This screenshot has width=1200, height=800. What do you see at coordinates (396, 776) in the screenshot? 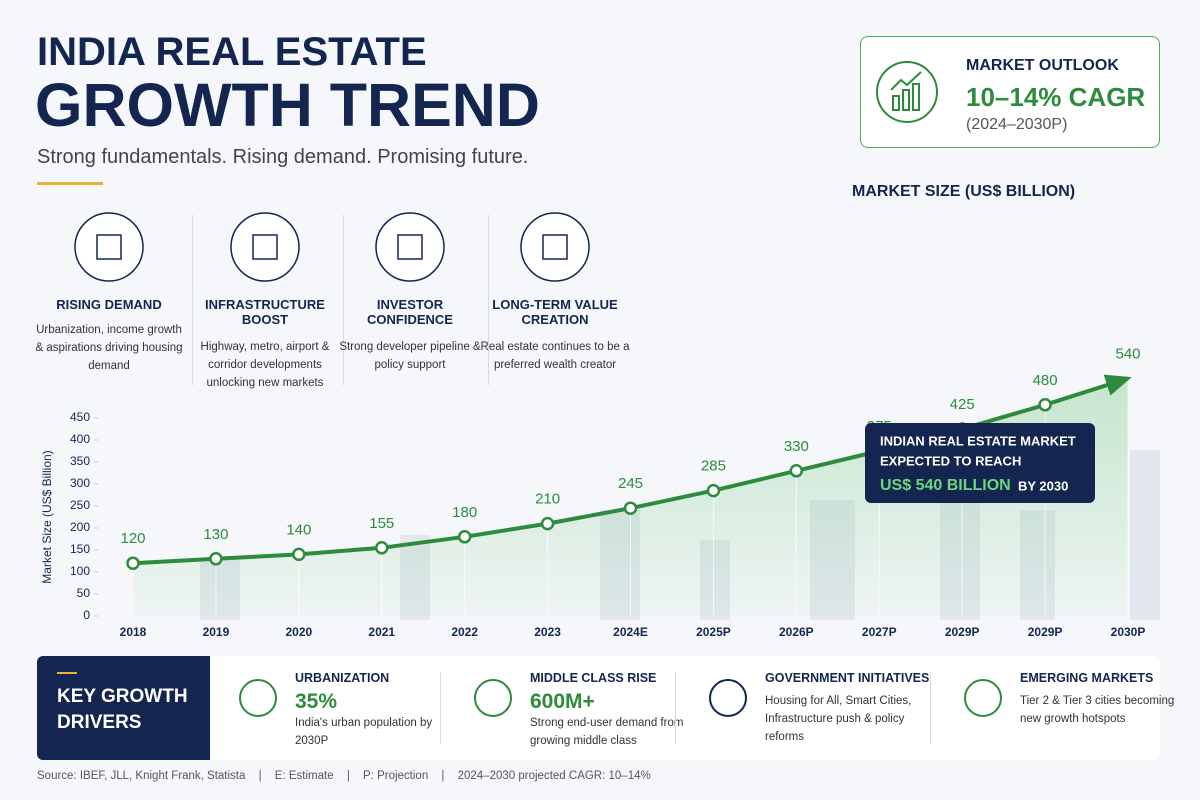
I see `footer-note: P: Projection` at bounding box center [396, 776].